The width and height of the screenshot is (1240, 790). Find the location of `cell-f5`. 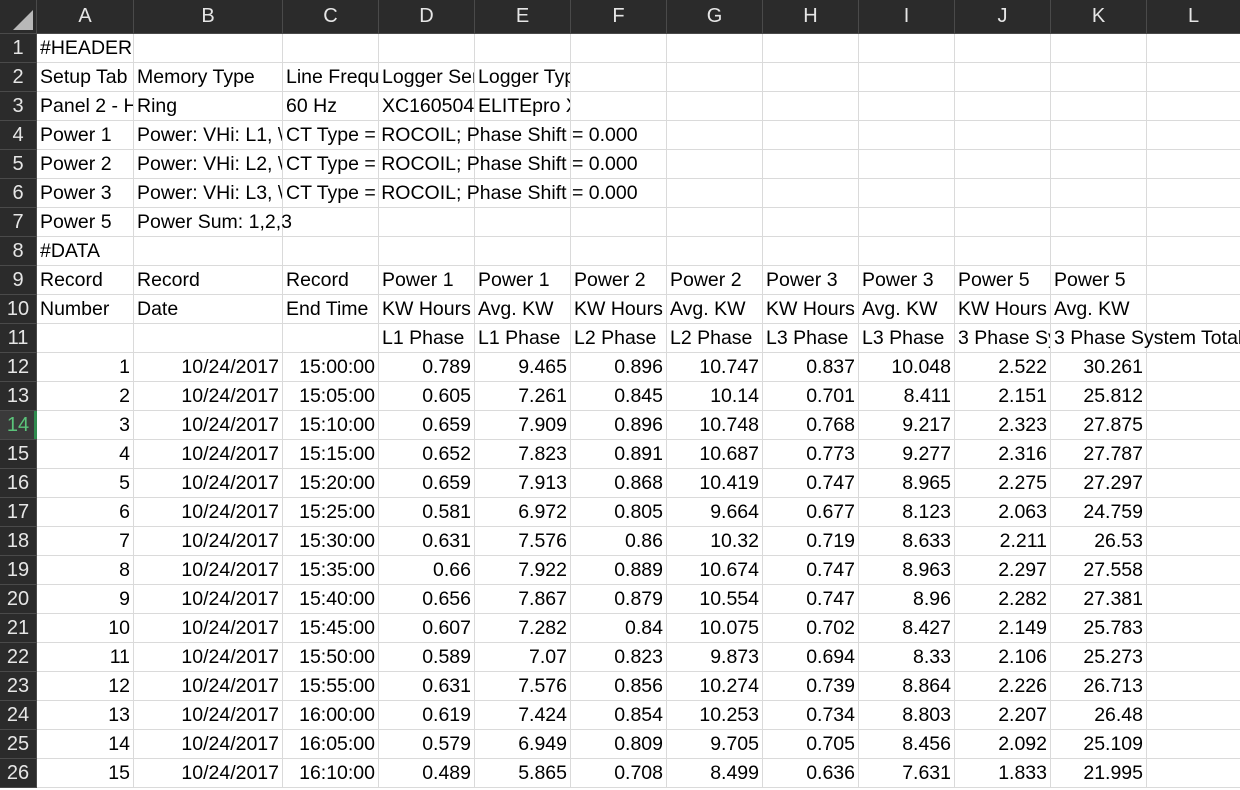

cell-f5 is located at coordinates (619, 164).